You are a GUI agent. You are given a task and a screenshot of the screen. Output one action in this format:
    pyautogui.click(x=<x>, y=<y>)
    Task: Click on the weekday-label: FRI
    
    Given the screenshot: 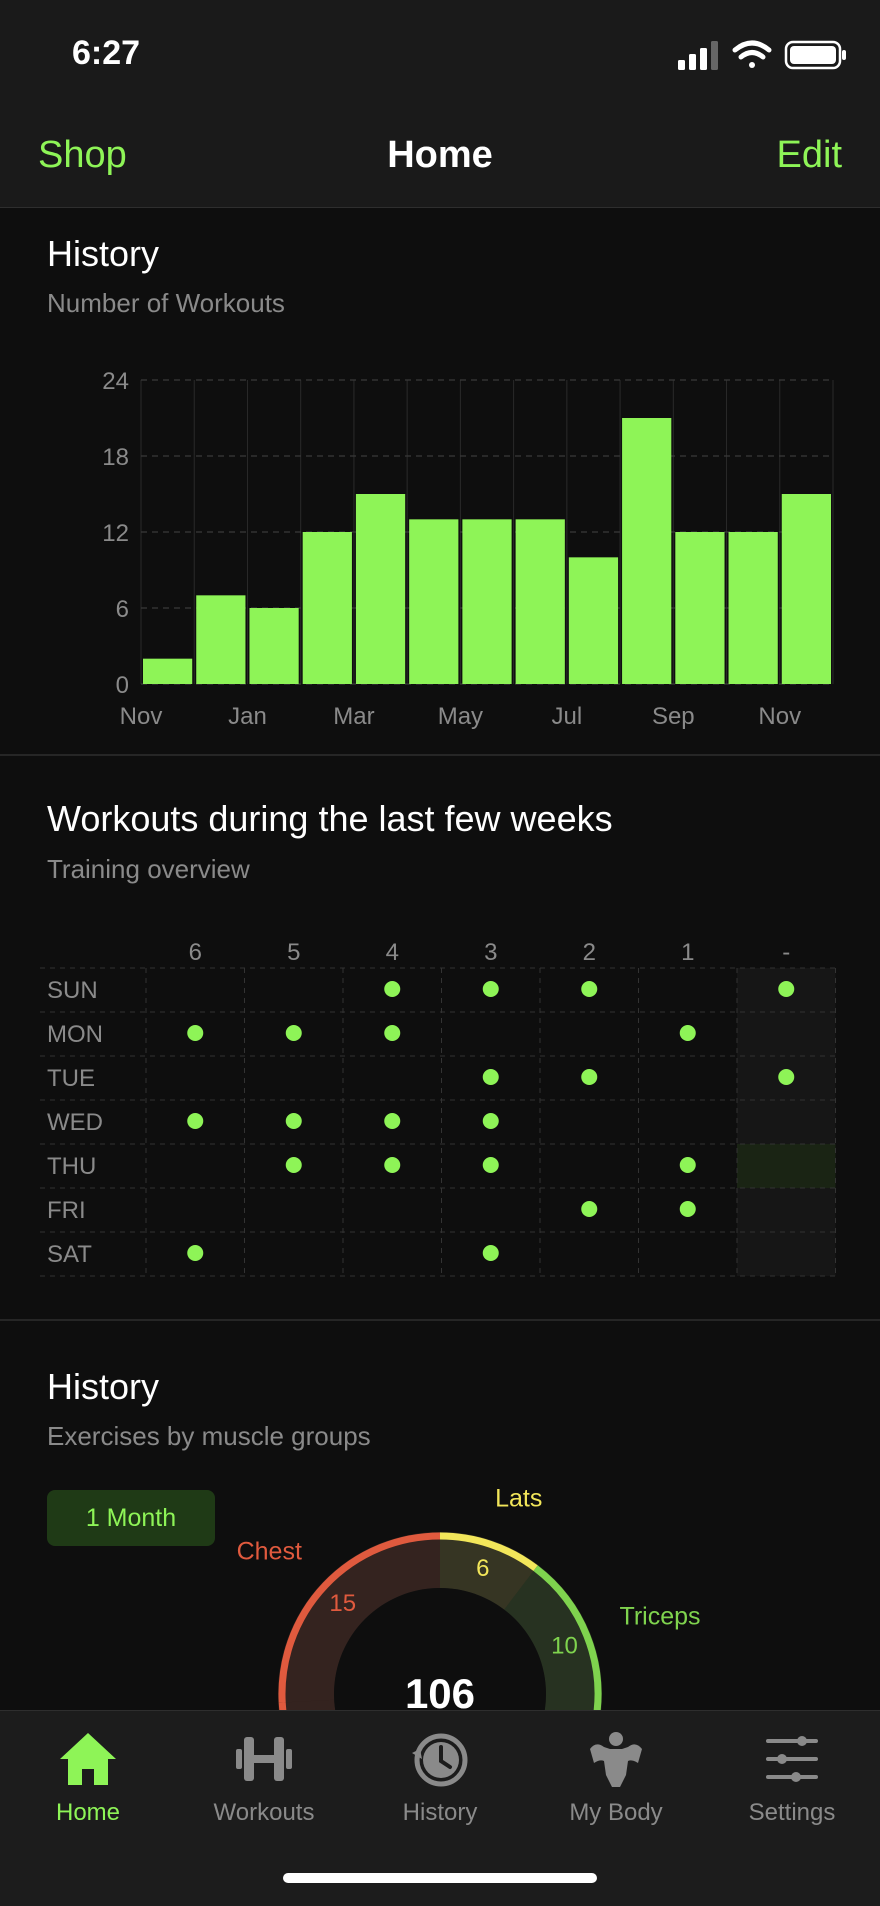 What is the action you would take?
    pyautogui.click(x=66, y=1210)
    